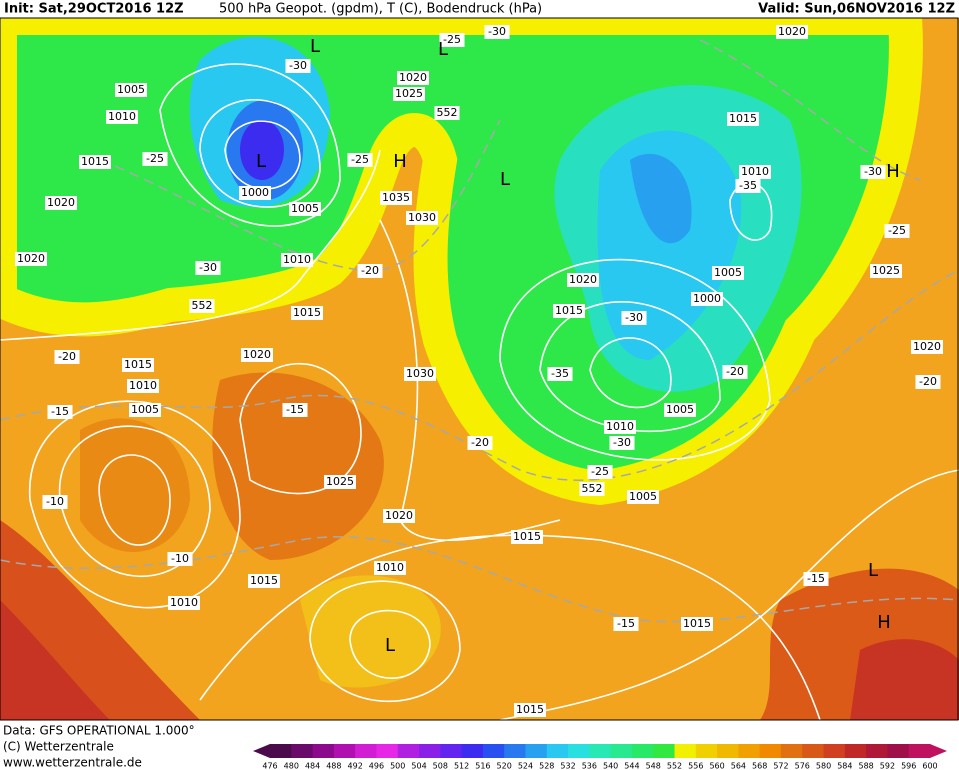 The image size is (959, 770). Describe the element at coordinates (72, 763) in the screenshot. I see `website: www.wetterzentrale.de` at that location.